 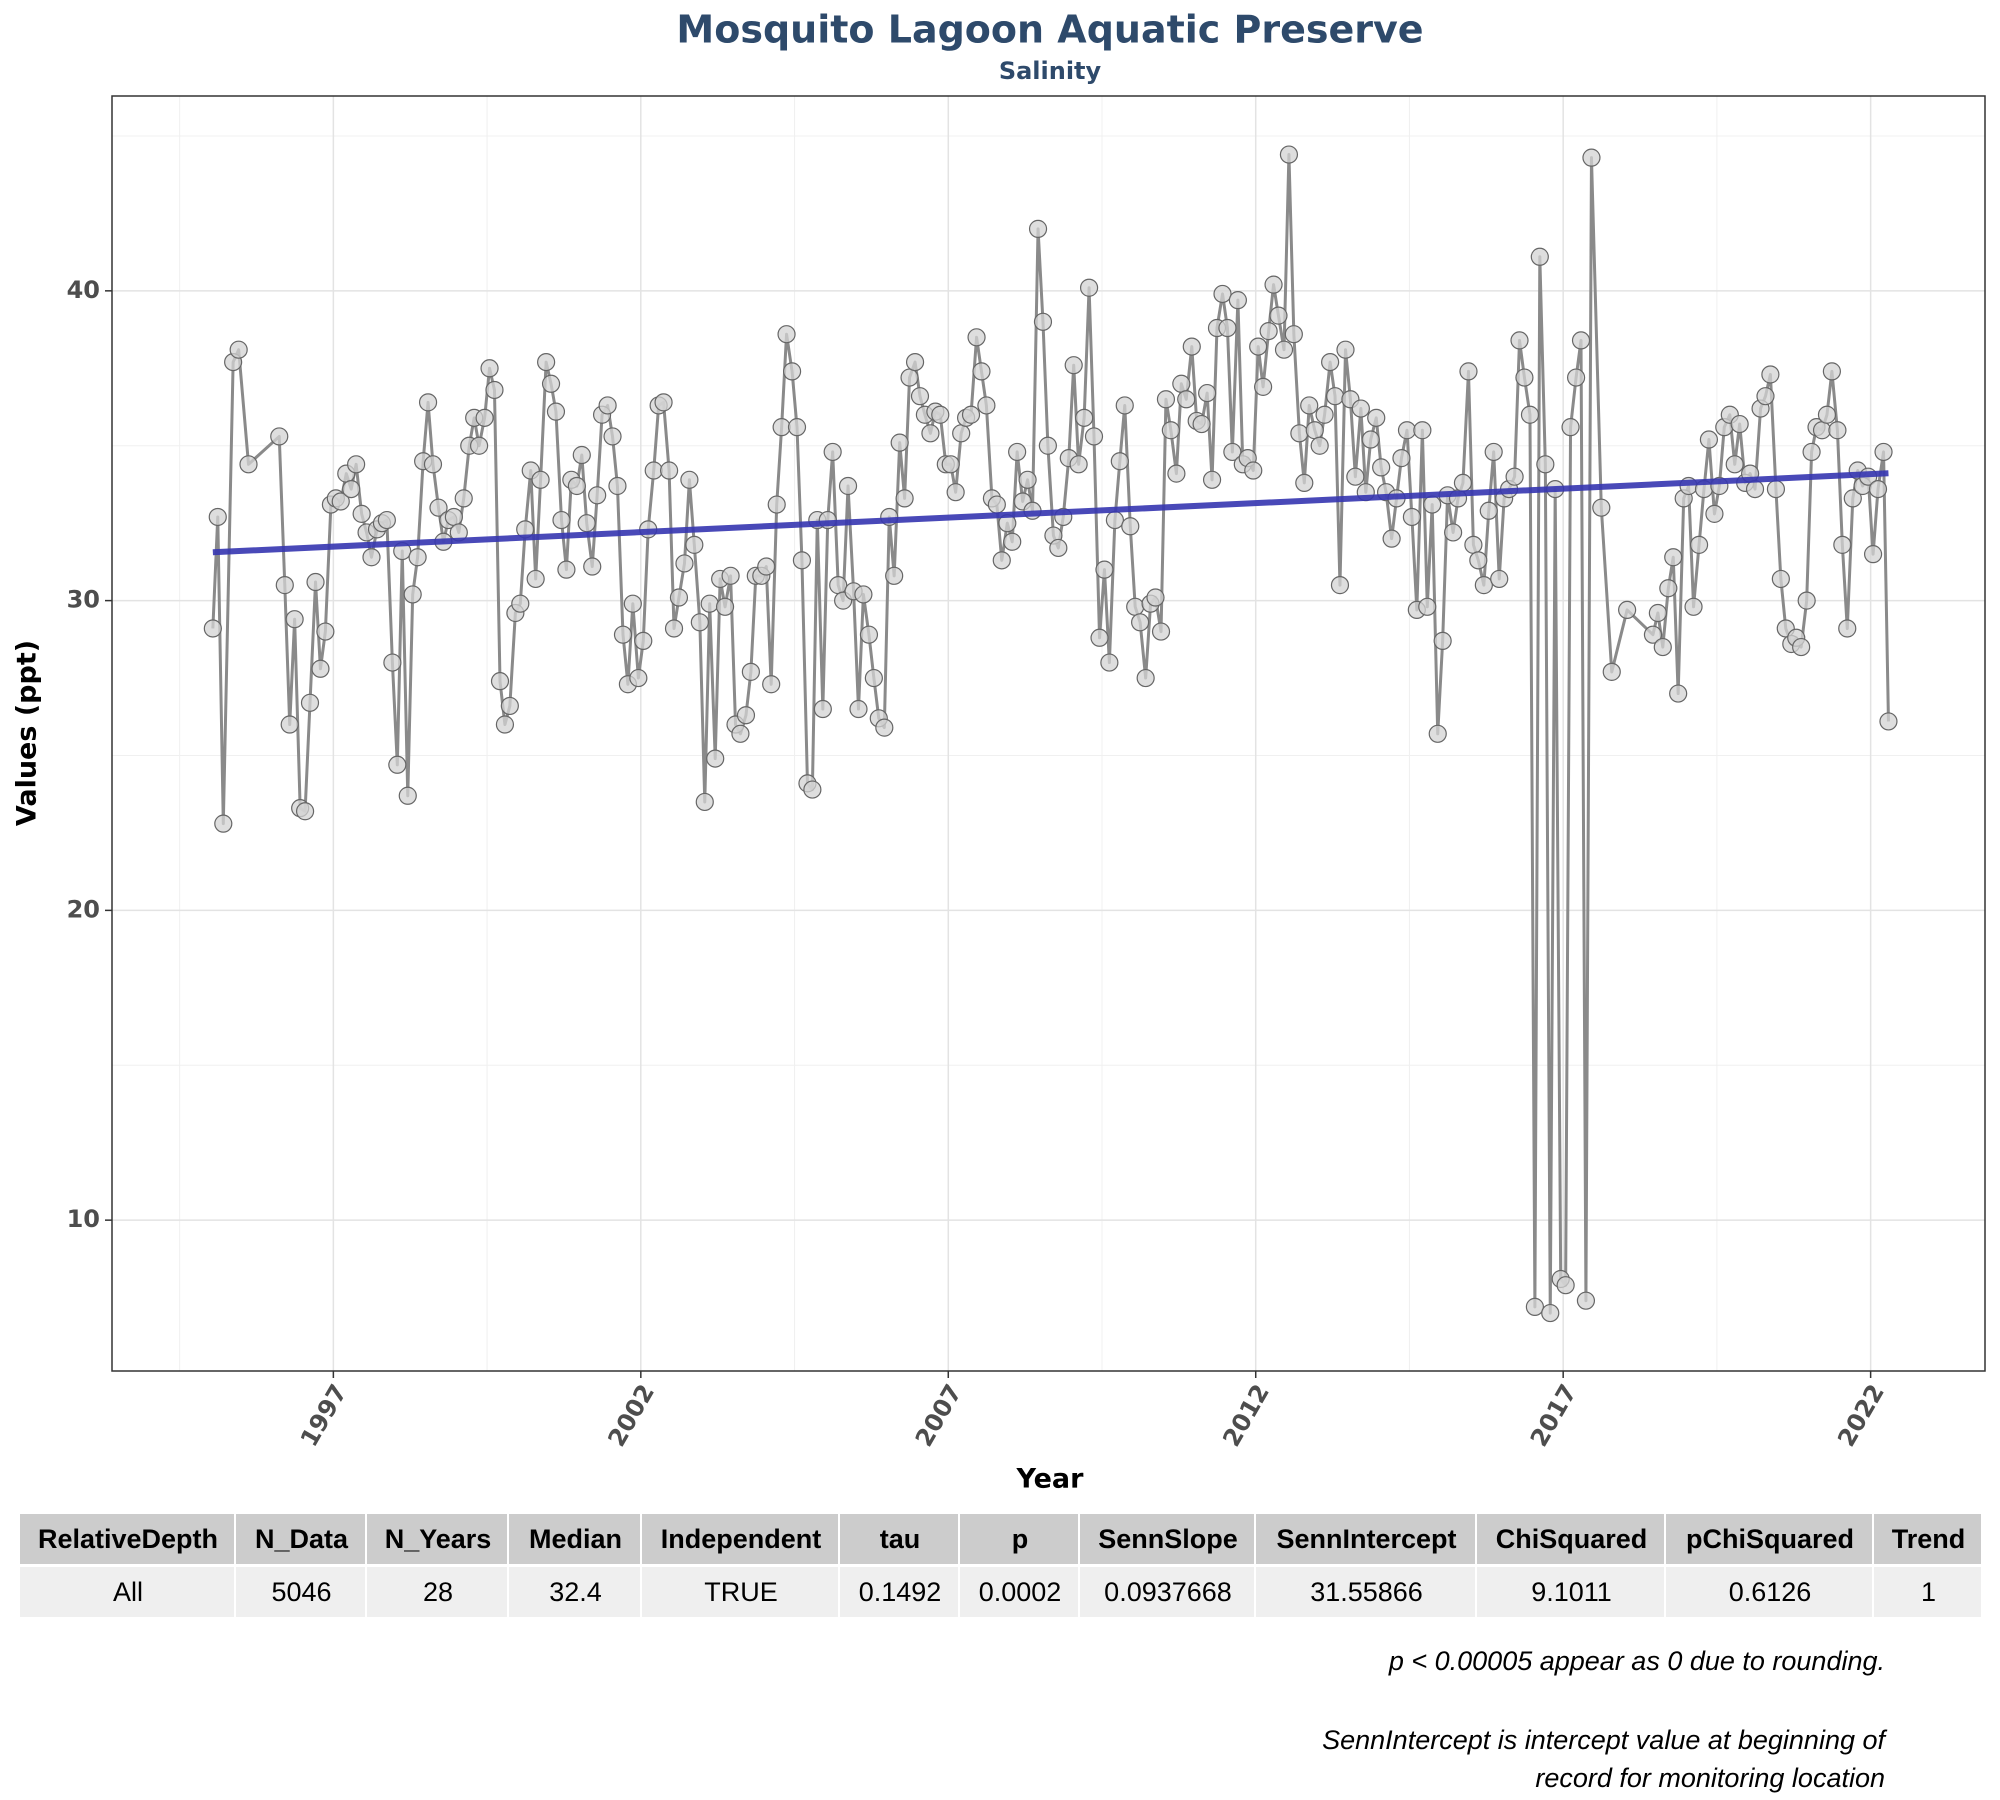 What do you see at coordinates (939, 1416) in the screenshot?
I see `x-tick-label: 2007` at bounding box center [939, 1416].